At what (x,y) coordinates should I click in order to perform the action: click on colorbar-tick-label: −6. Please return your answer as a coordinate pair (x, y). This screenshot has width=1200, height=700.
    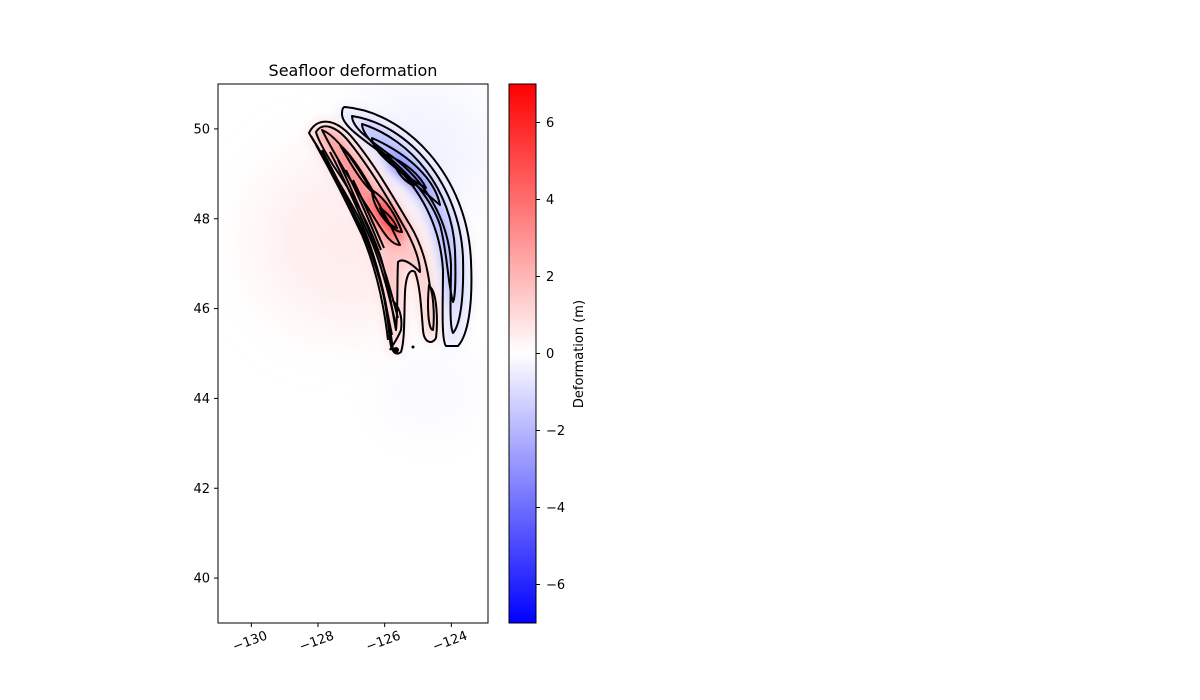
    Looking at the image, I should click on (555, 585).